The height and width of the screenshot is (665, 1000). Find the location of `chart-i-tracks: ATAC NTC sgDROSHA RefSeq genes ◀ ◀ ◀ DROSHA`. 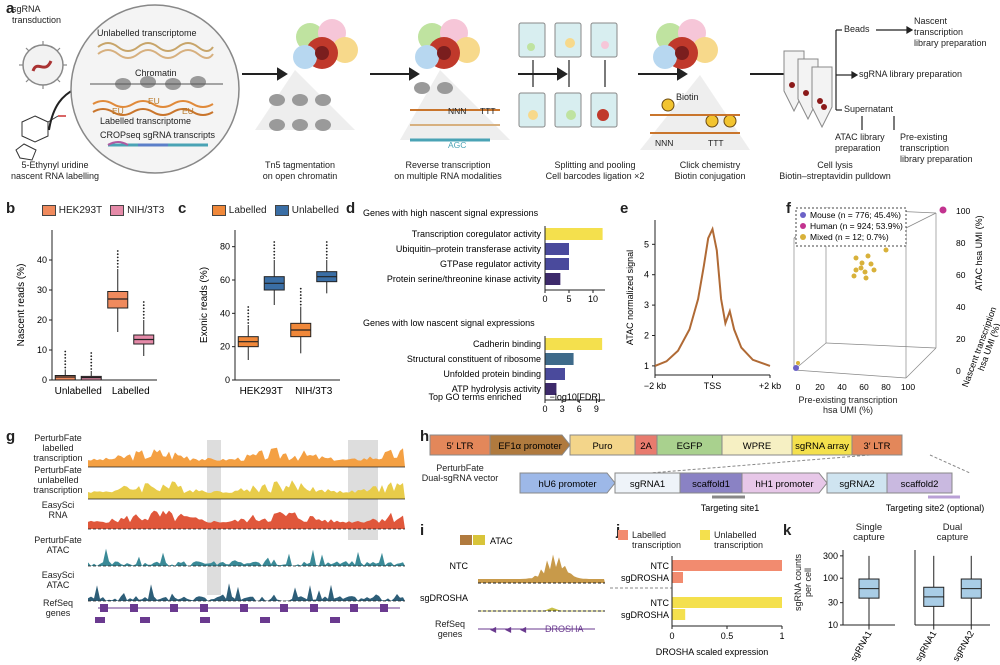

chart-i-tracks: ATAC NTC sgDROSHA RefSeq genes ◀ ◀ ◀ DROSHA is located at coordinates (512, 587).